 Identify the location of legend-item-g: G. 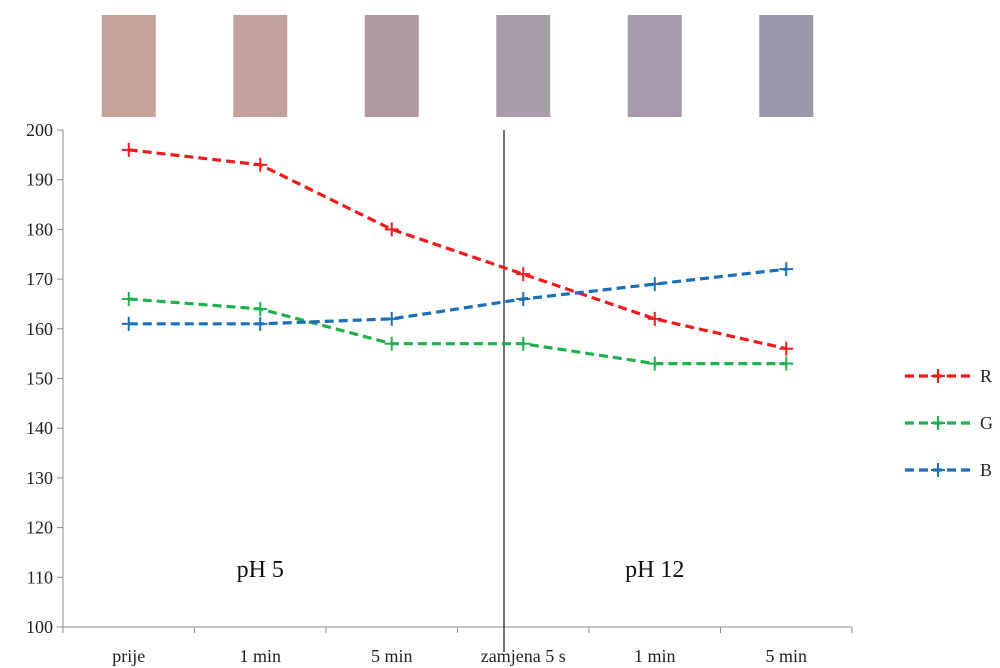
(949, 423).